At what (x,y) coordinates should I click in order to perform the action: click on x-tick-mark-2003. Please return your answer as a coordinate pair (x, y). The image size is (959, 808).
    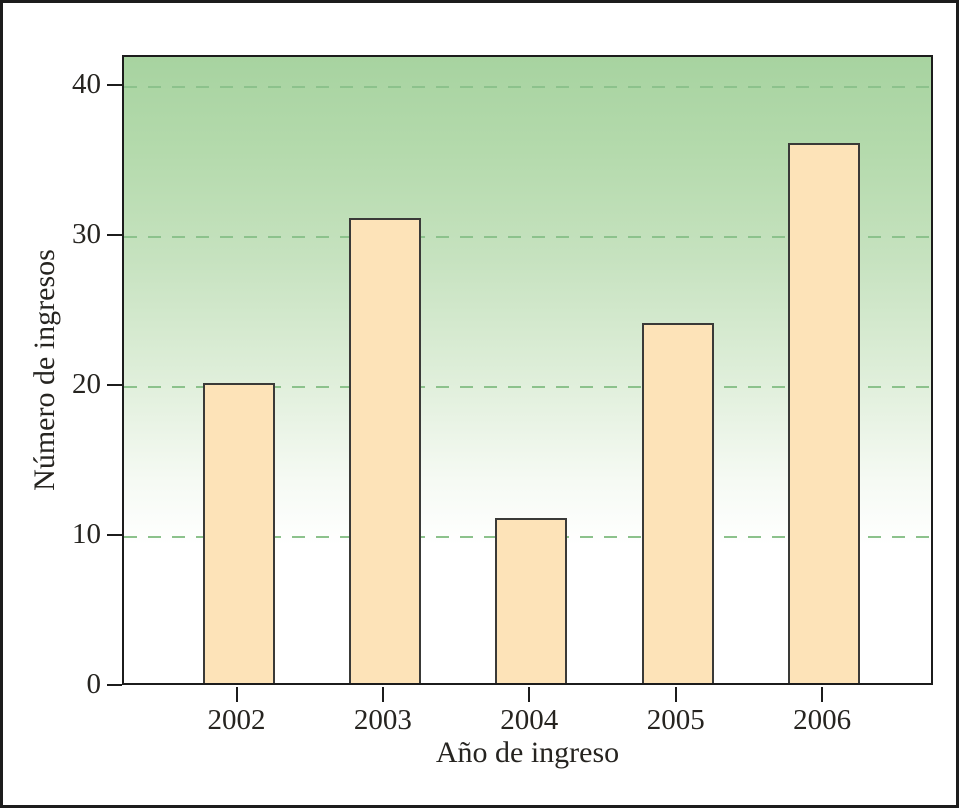
    Looking at the image, I should click on (382, 694).